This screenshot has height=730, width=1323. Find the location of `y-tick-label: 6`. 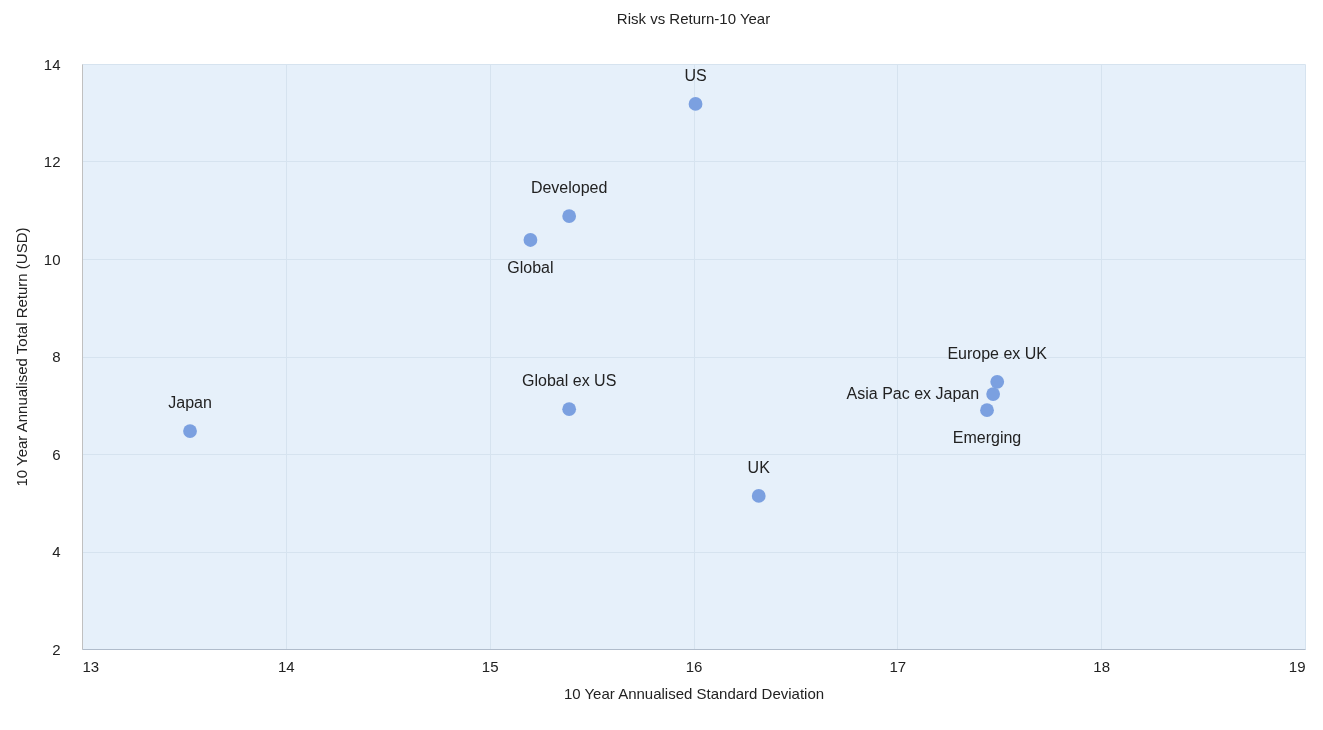

y-tick-label: 6 is located at coordinates (56, 454).